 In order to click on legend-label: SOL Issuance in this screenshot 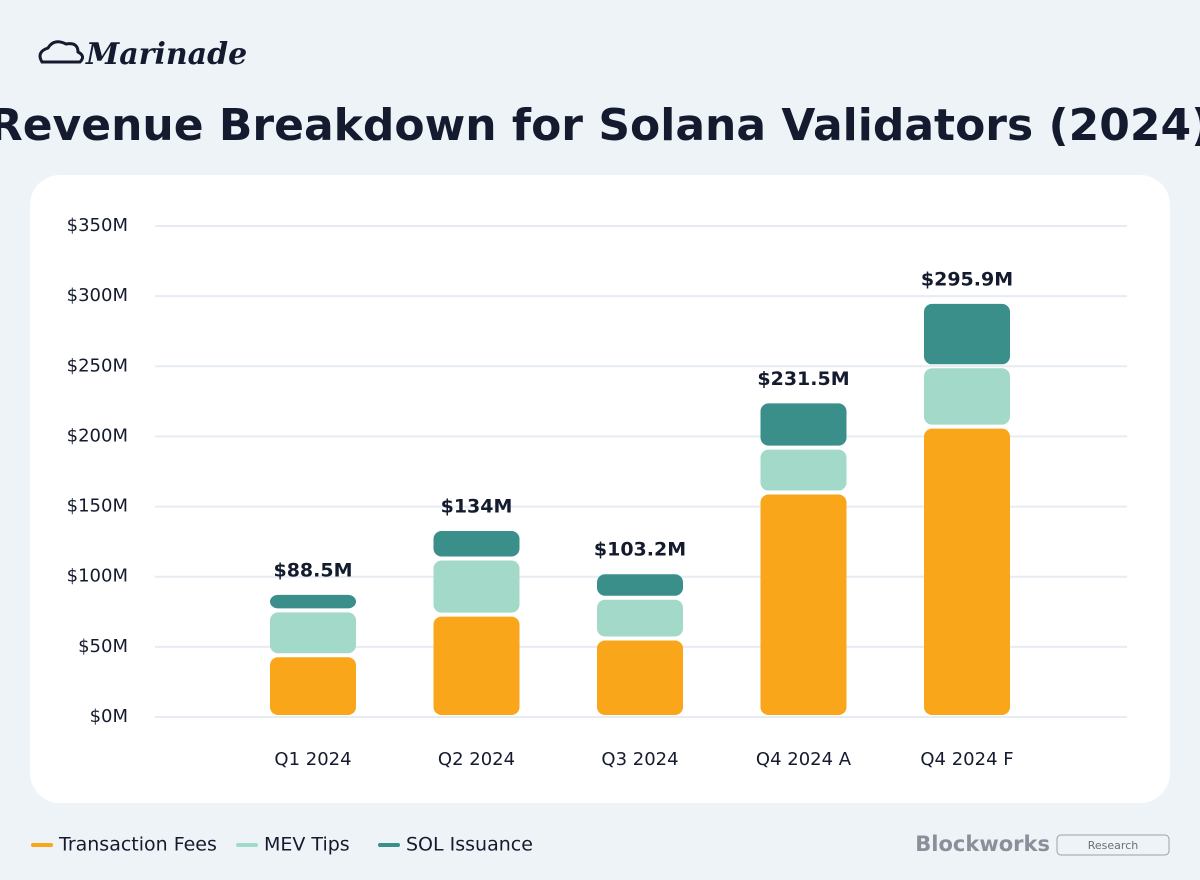, I will do `click(469, 845)`.